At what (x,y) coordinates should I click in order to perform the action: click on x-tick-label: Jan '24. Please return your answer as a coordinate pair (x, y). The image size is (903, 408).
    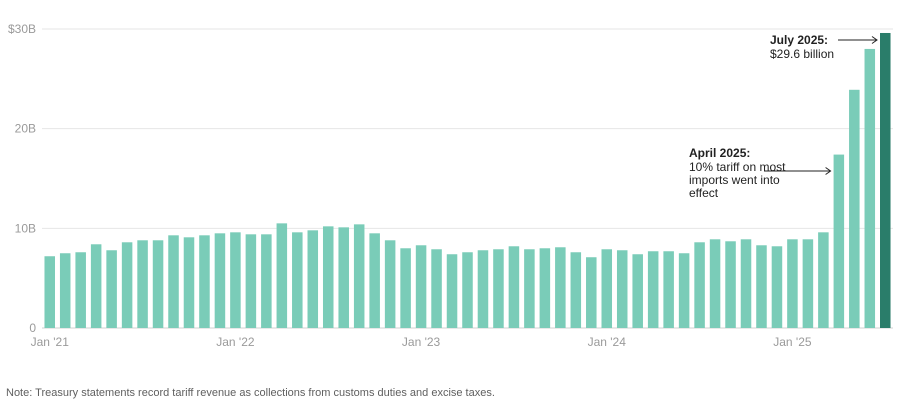
    Looking at the image, I should click on (607, 342).